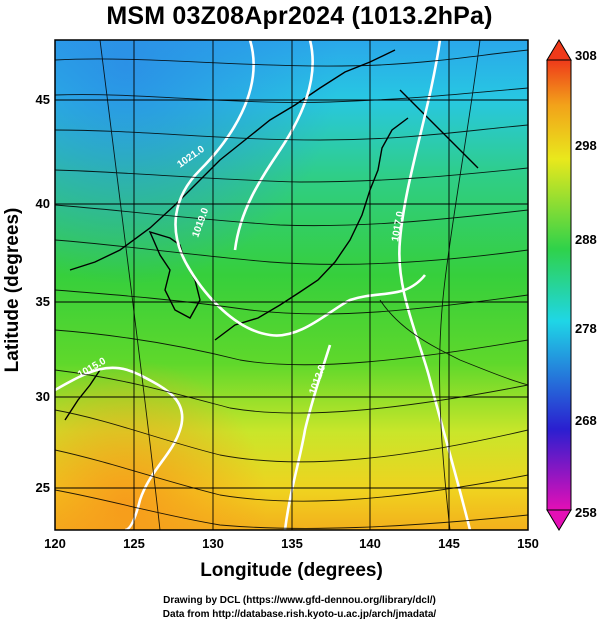 The height and width of the screenshot is (625, 599). What do you see at coordinates (82, 395) in the screenshot?
I see `coastline-taiwan-strait` at bounding box center [82, 395].